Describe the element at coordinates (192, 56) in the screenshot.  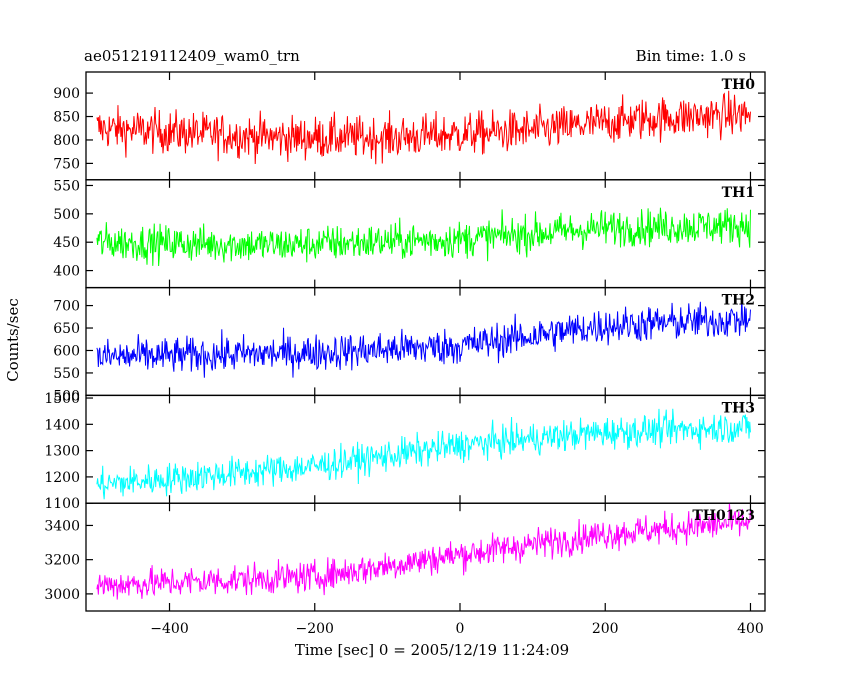
I see `figure-title: ae051219112409_wam0_trn` at that location.